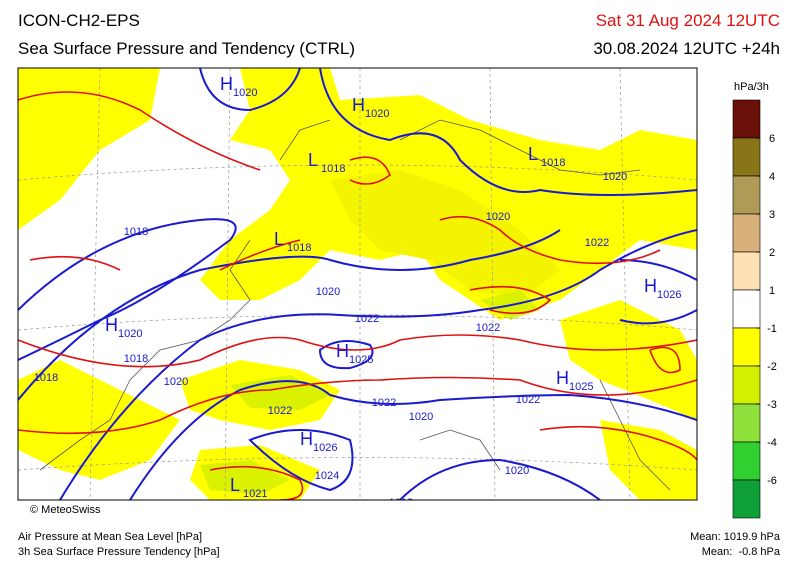 This screenshot has height=581, width=800. What do you see at coordinates (772, 367) in the screenshot?
I see `colorbar-tick-label: -2` at bounding box center [772, 367].